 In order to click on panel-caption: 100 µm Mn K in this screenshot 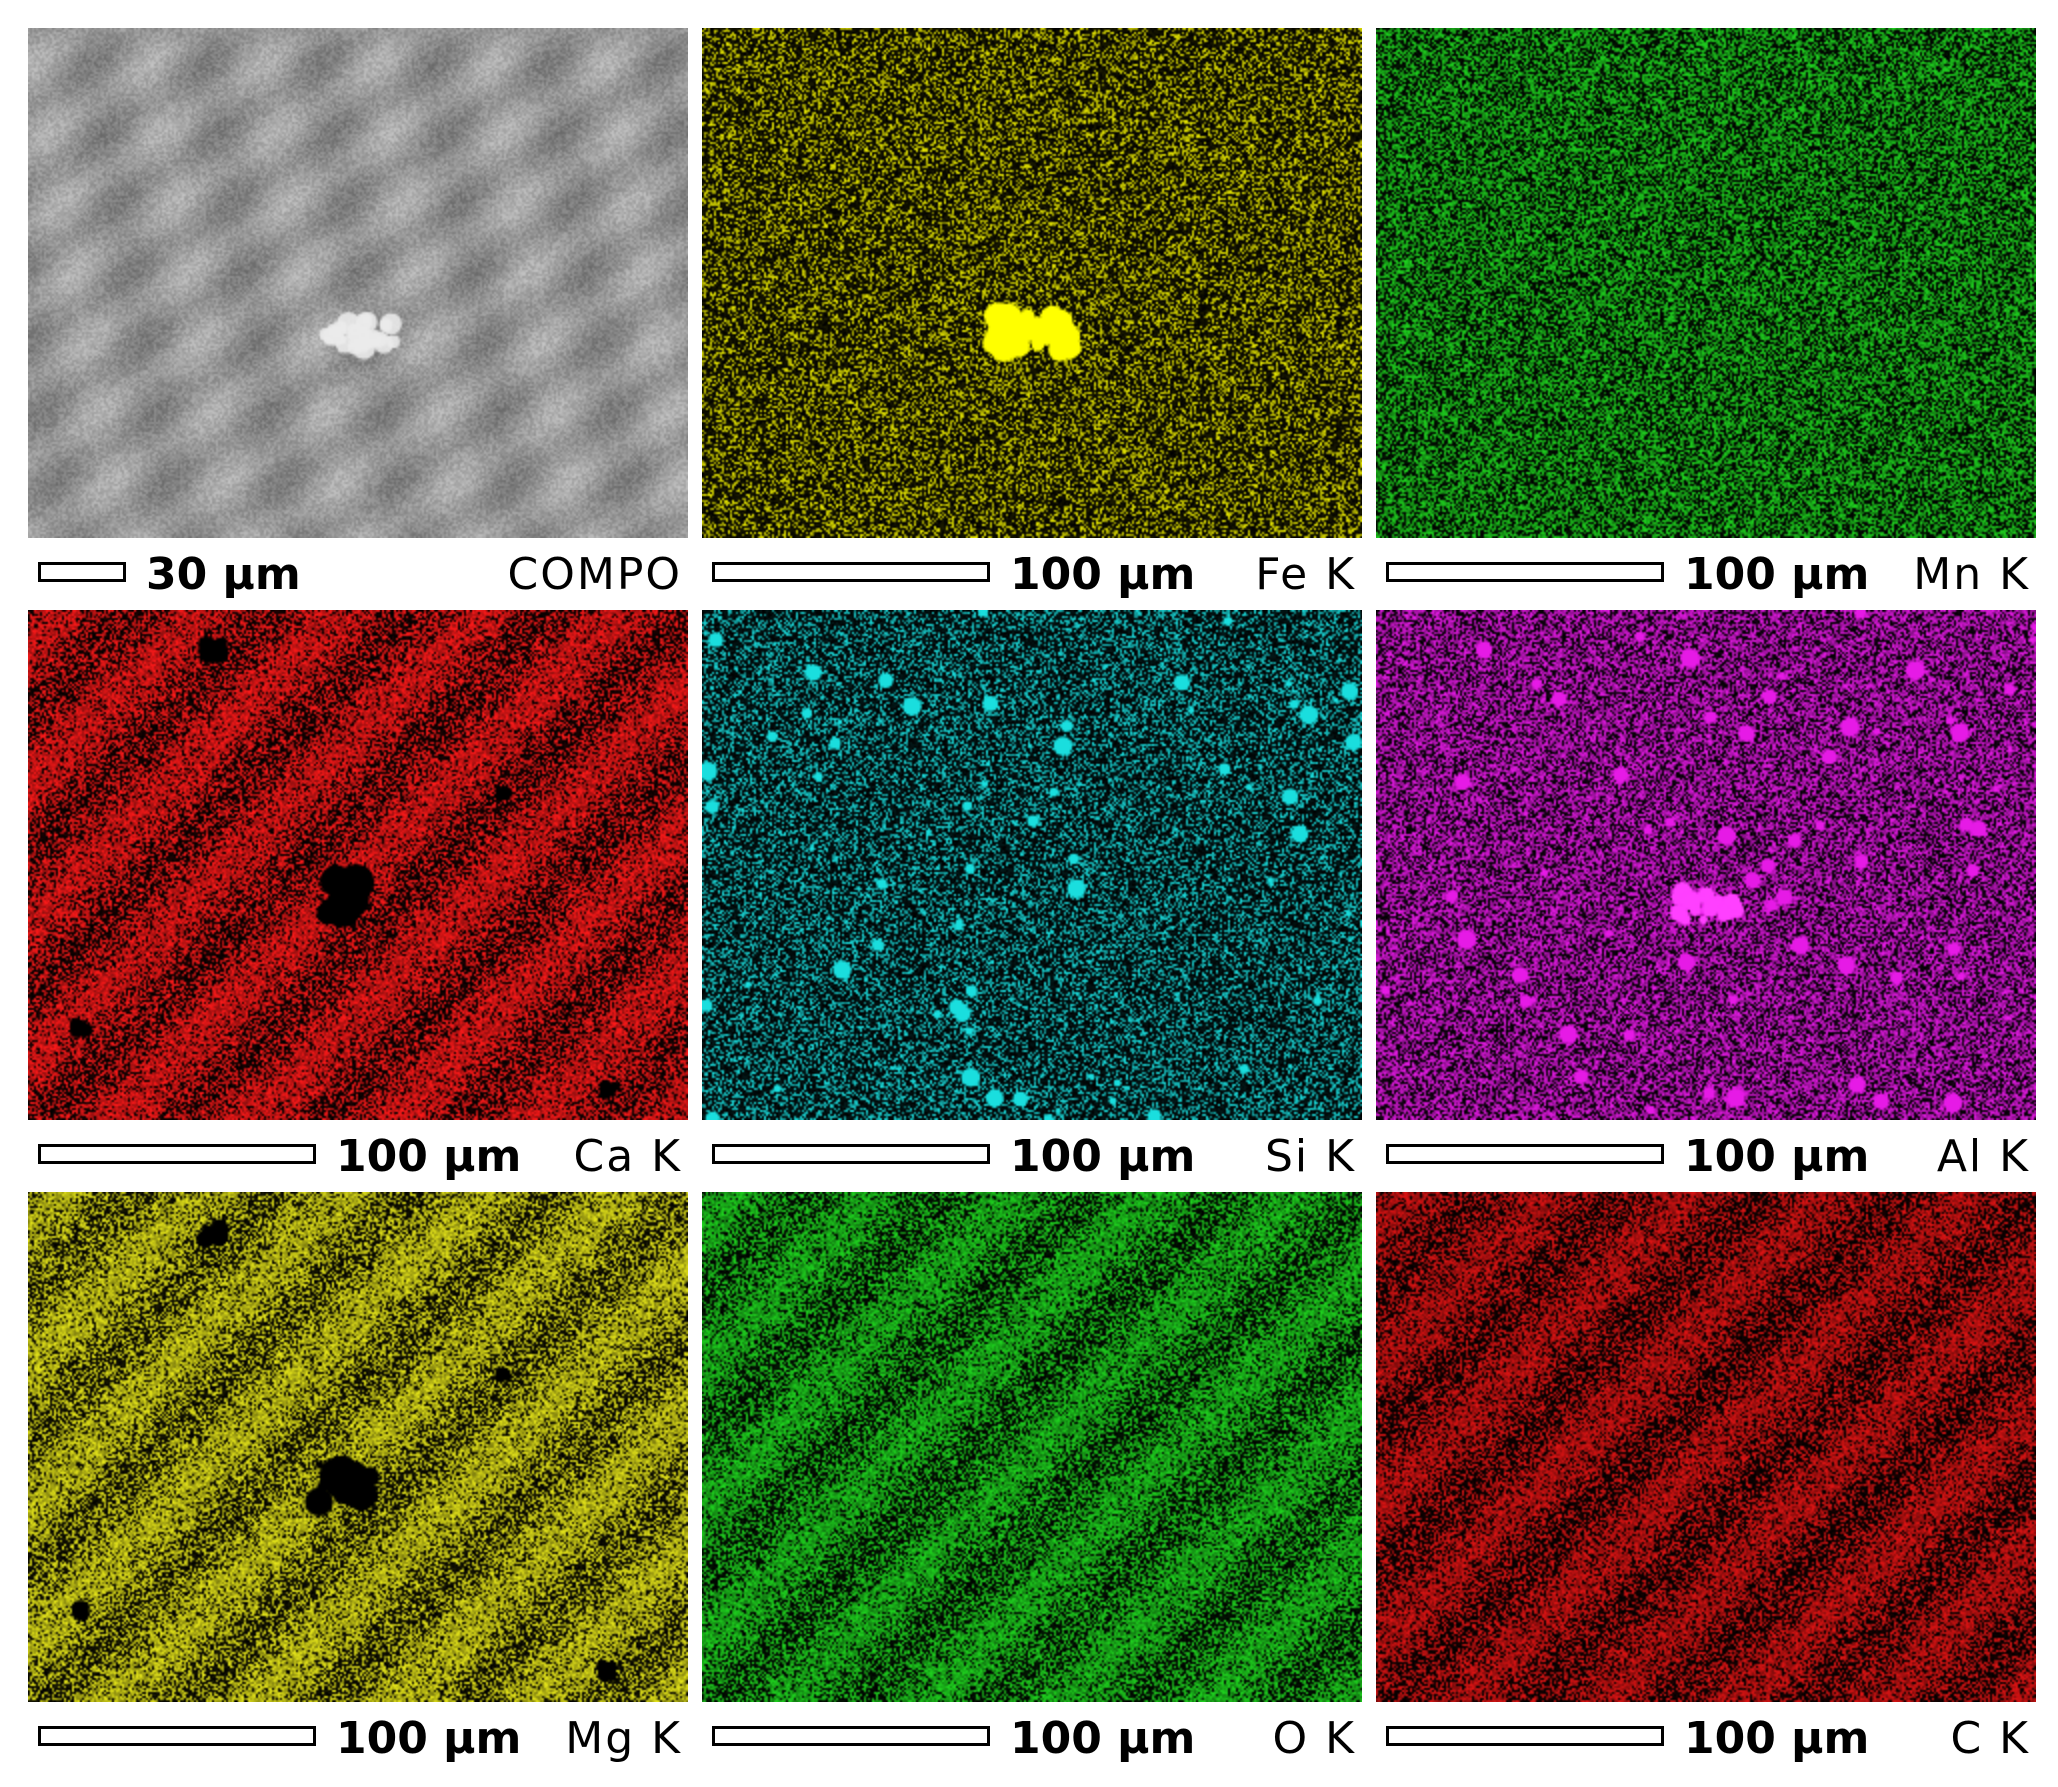, I will do `click(1706, 575)`.